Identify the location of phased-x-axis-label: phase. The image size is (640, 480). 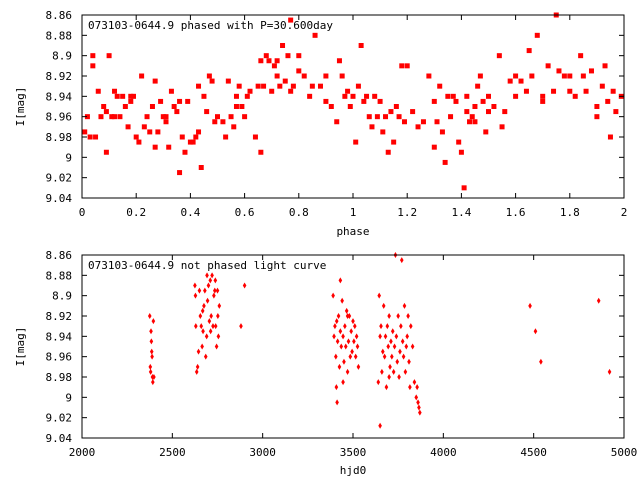
(352, 231).